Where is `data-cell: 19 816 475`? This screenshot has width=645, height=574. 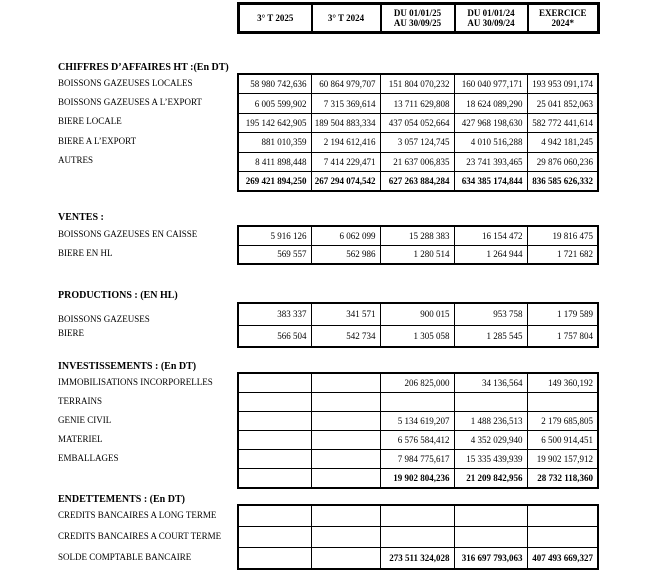
data-cell: 19 816 475 is located at coordinates (562, 235).